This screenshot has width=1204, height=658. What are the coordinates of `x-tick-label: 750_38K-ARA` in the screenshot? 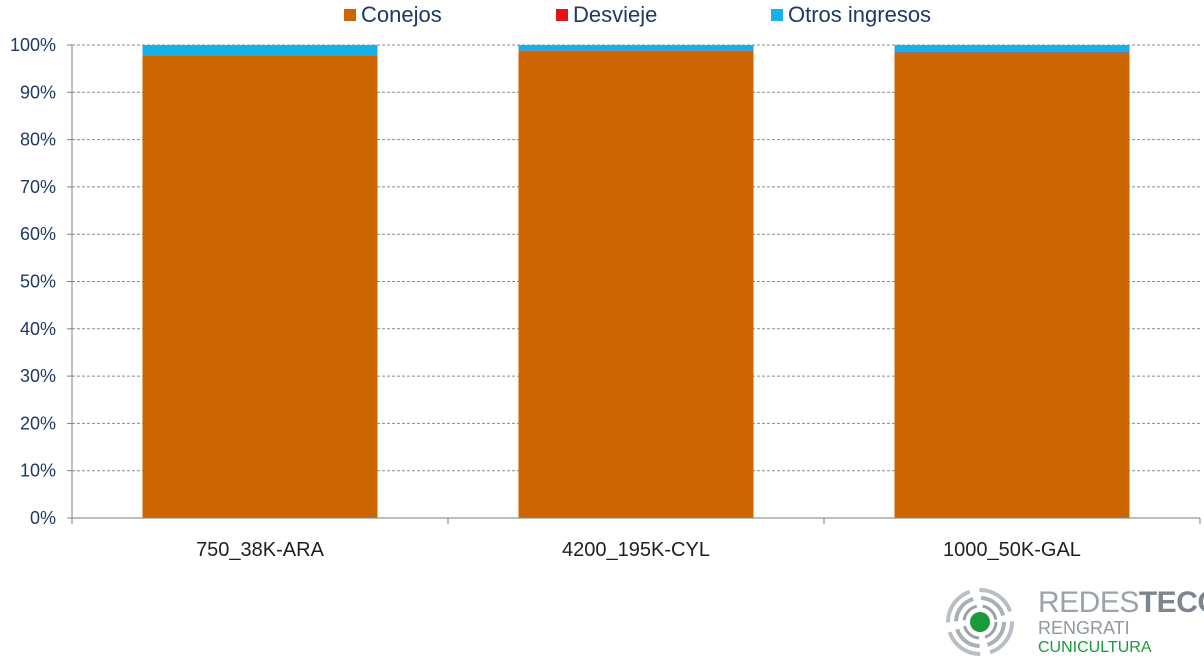 It's located at (260, 550).